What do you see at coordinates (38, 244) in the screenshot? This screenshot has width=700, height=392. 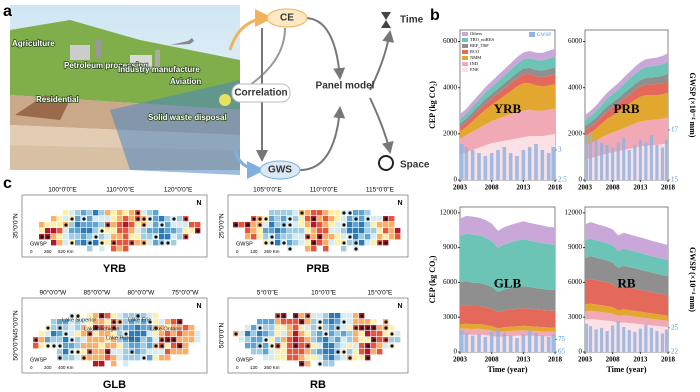 I see `legend-title: GWSP` at bounding box center [38, 244].